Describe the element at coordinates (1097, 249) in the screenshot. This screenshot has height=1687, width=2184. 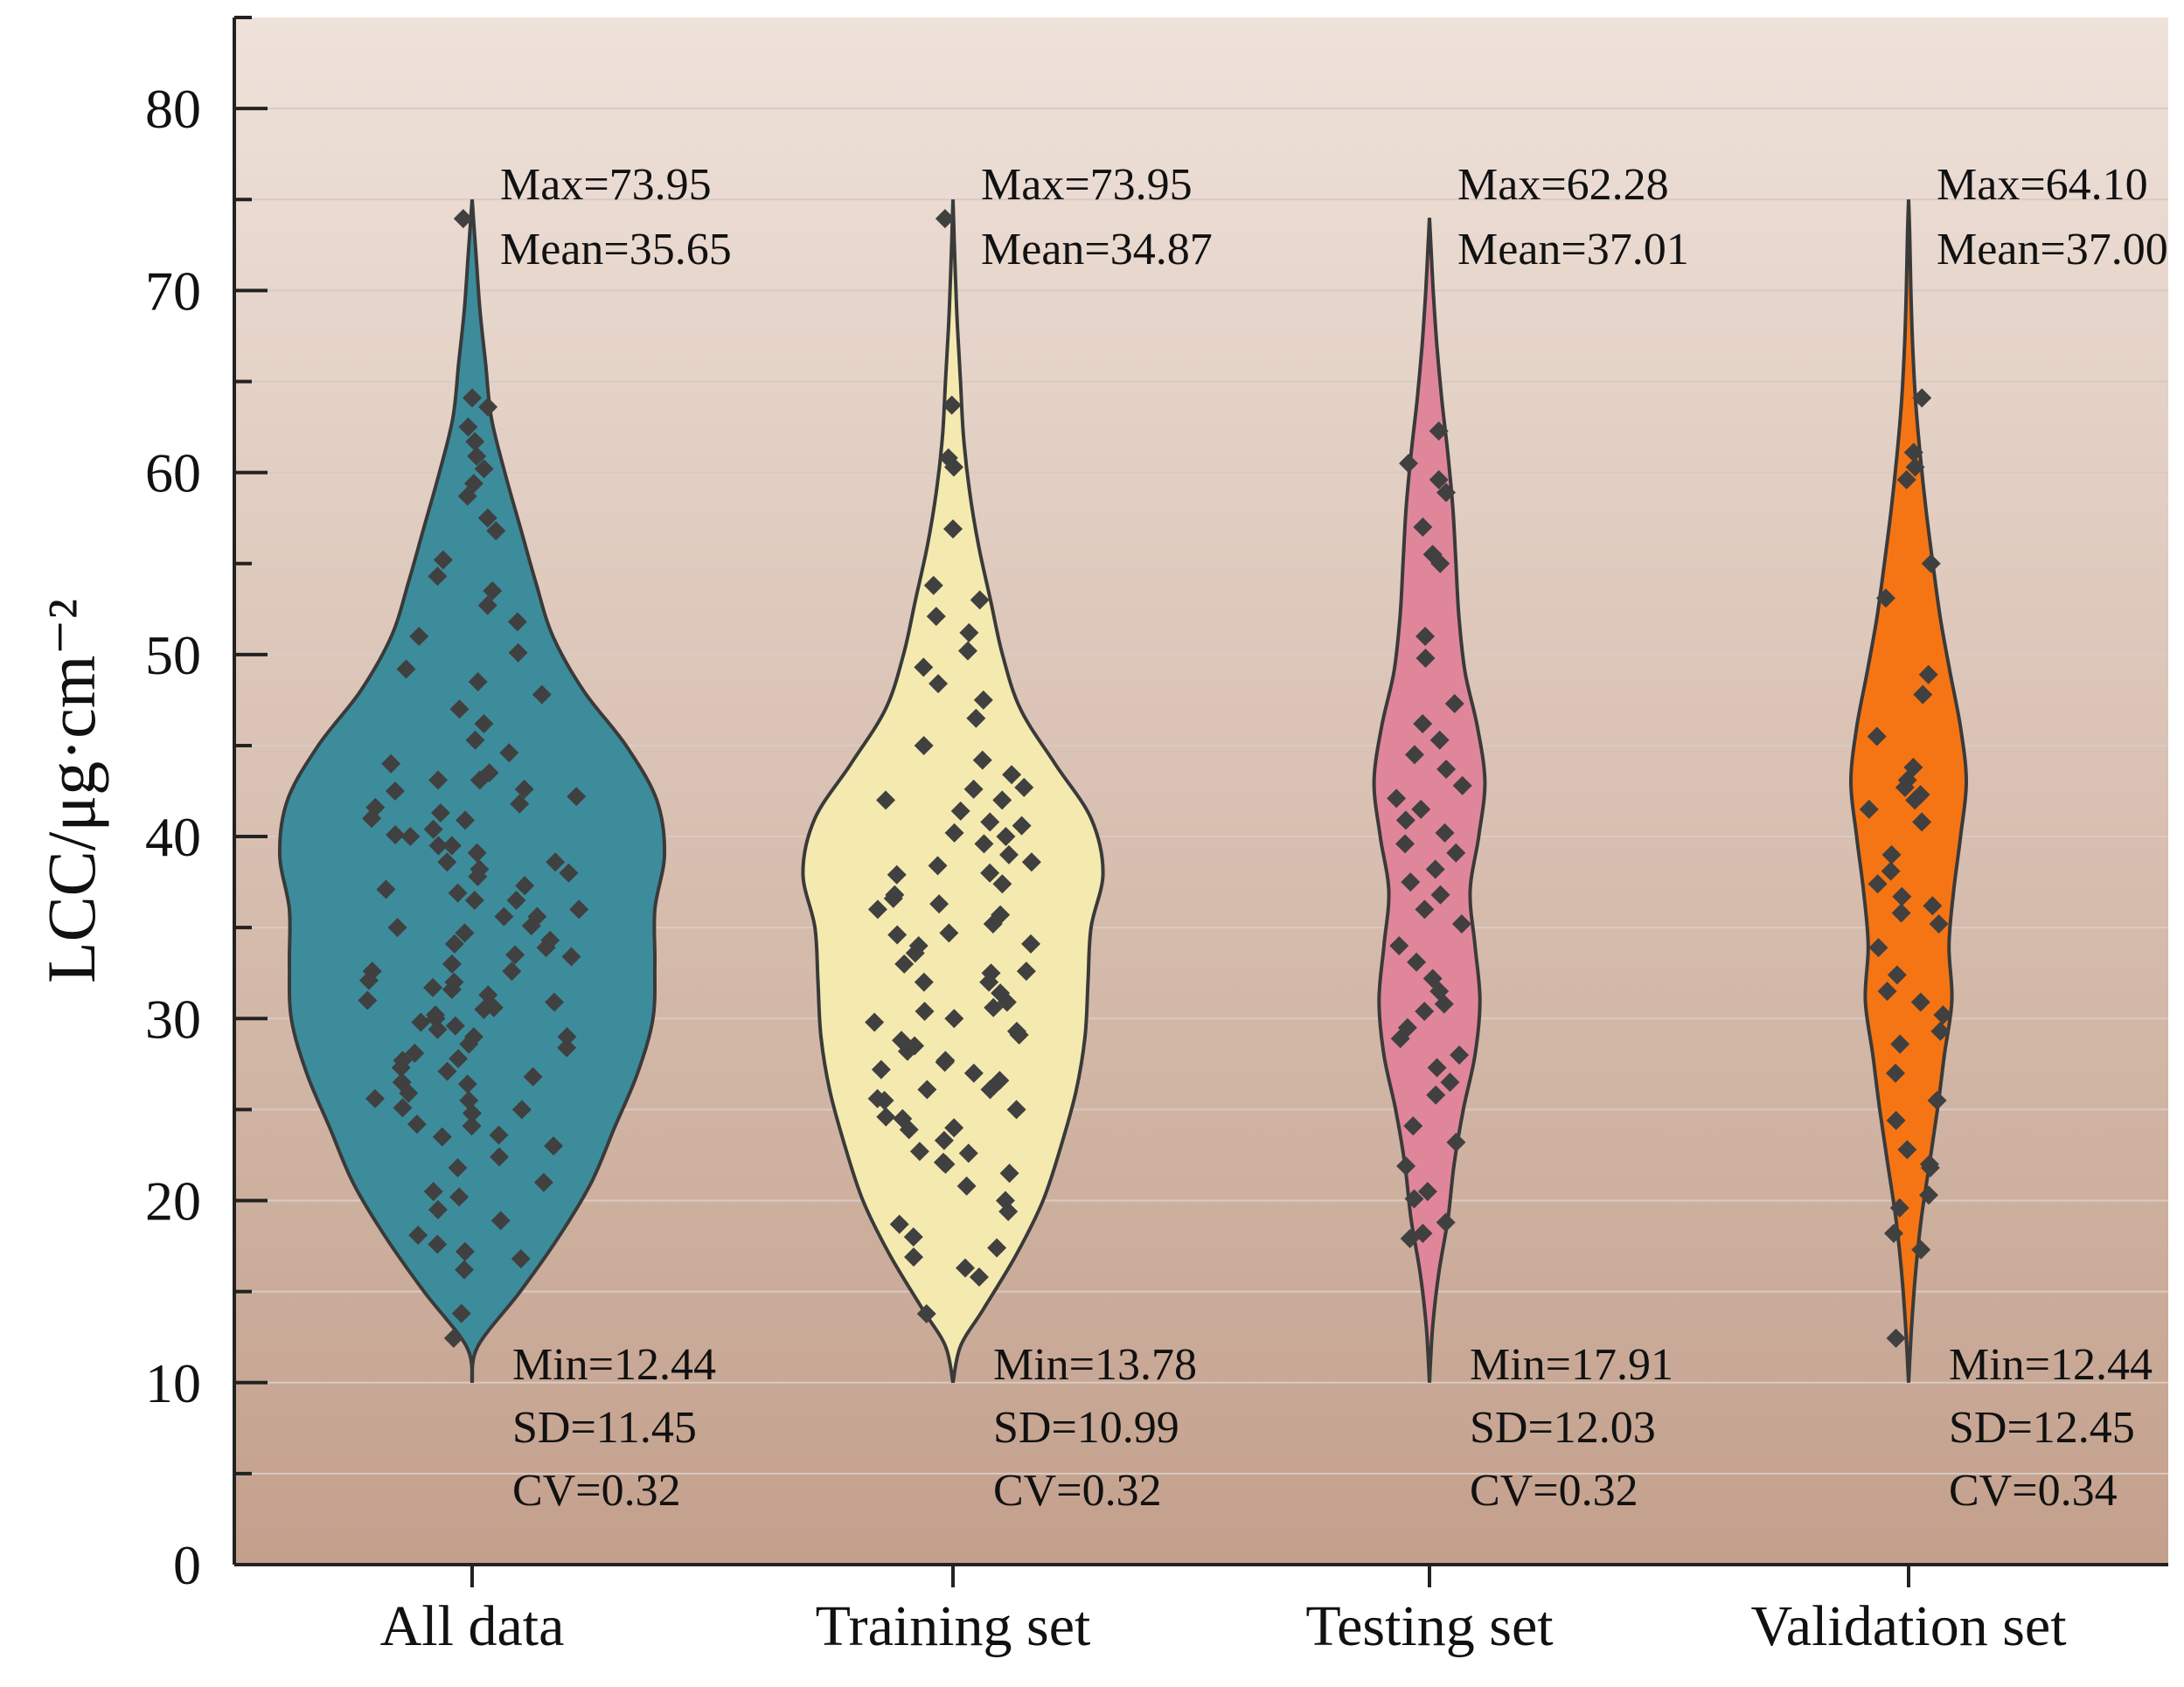
I see `stat-label: Mean=34.87` at that location.